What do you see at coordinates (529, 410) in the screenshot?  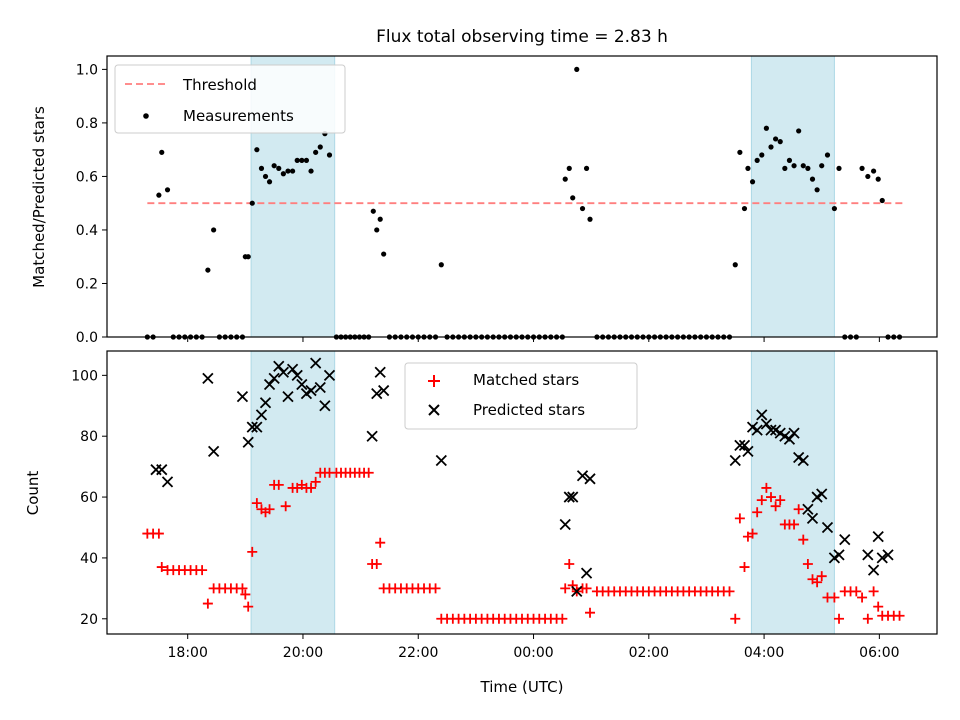 I see `legend-predicted-label: Predicted stars` at bounding box center [529, 410].